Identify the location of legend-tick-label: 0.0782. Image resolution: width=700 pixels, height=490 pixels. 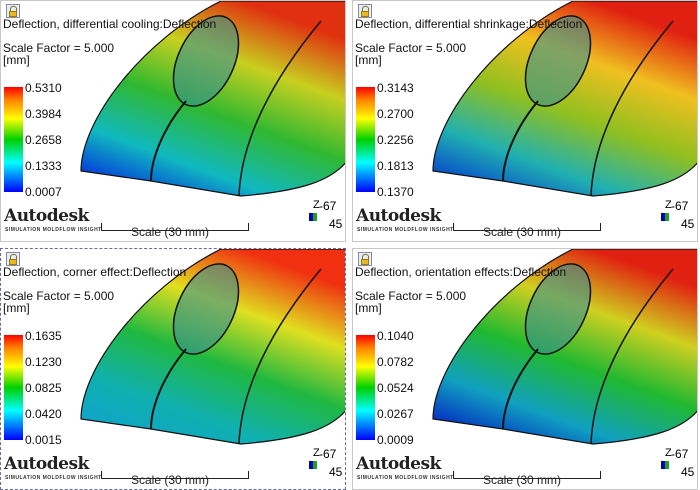
(395, 362).